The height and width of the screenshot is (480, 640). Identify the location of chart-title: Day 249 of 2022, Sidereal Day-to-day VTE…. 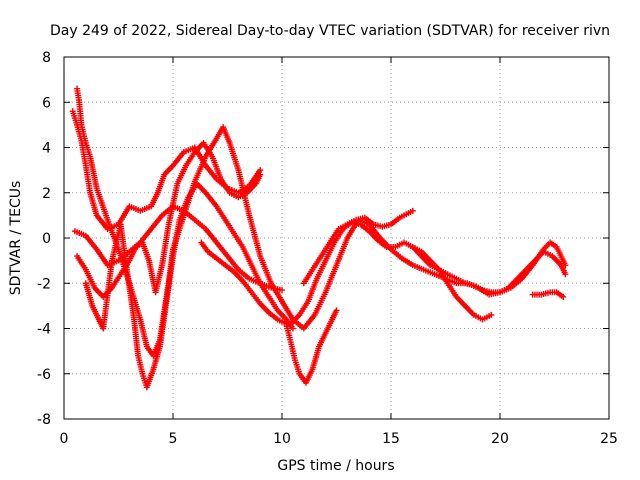
(330, 31).